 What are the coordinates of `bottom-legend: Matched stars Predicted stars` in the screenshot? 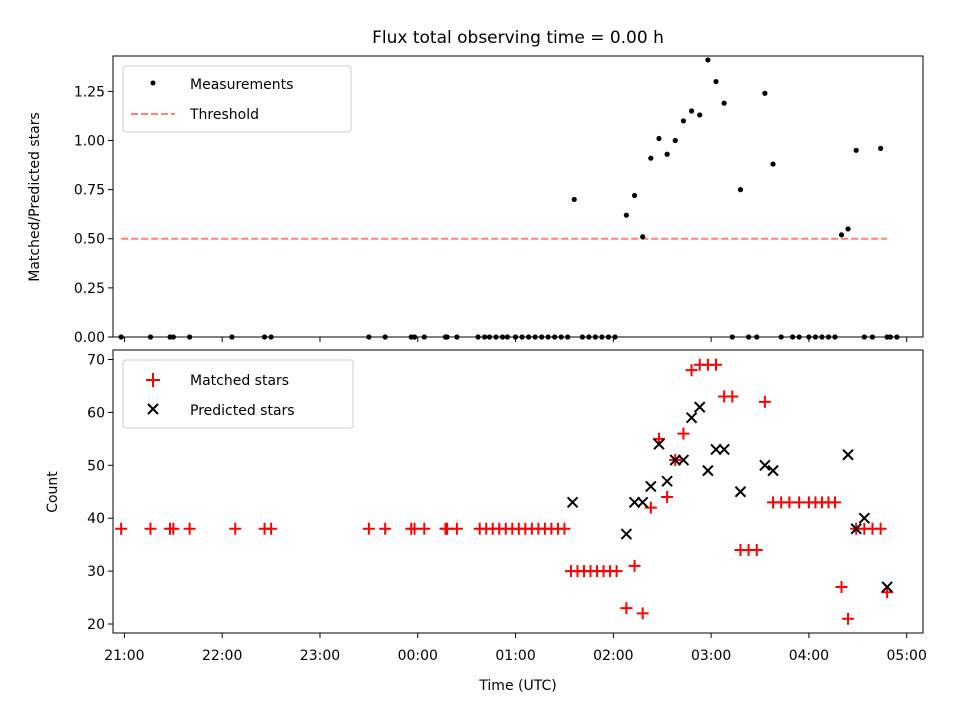 It's located at (238, 394).